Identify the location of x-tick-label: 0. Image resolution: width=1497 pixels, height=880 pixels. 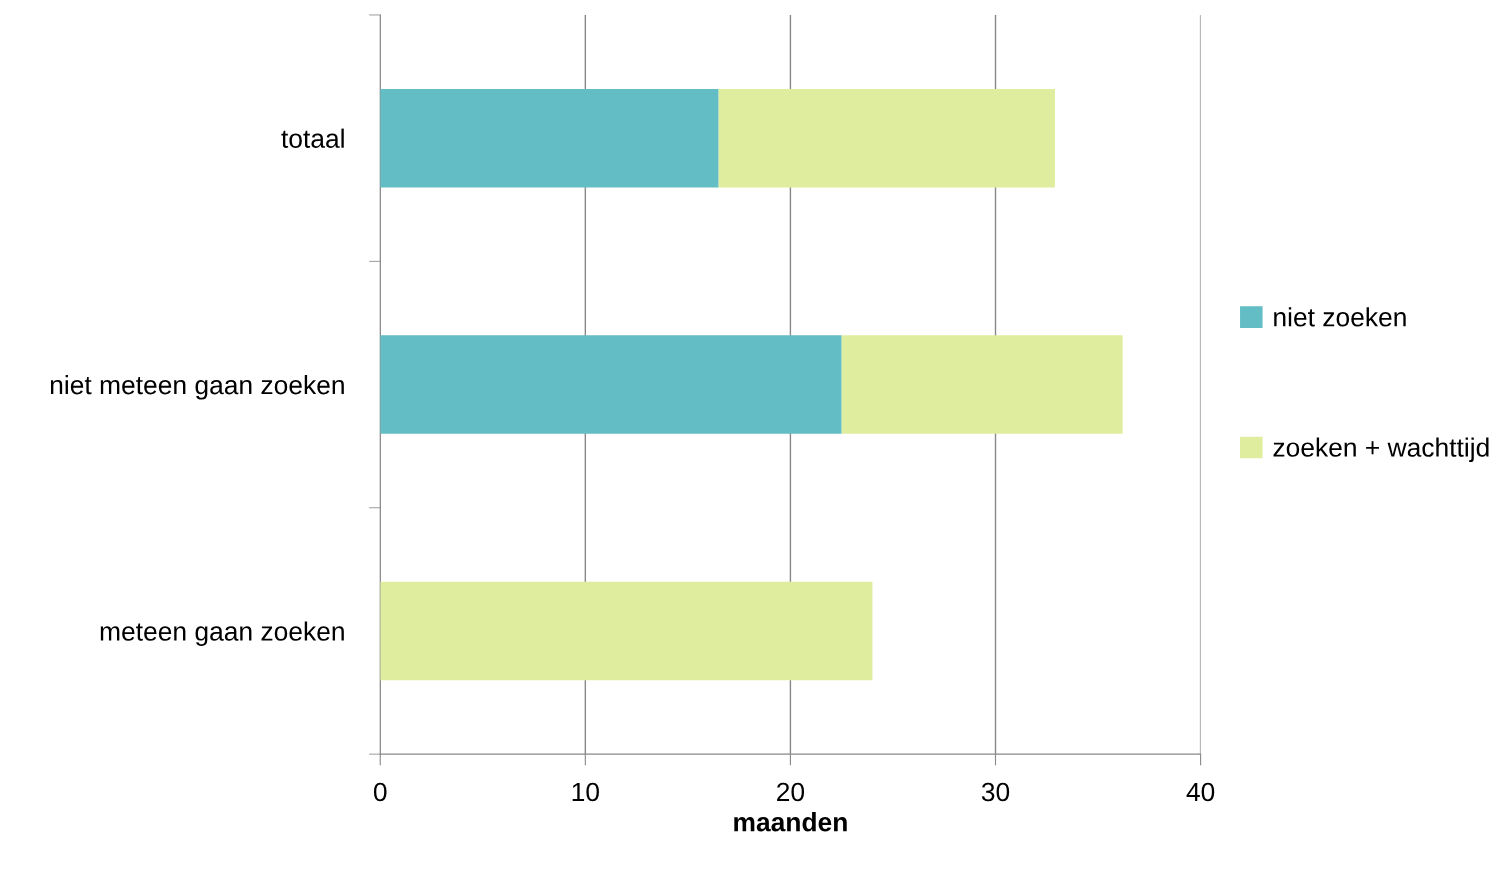
(380, 792).